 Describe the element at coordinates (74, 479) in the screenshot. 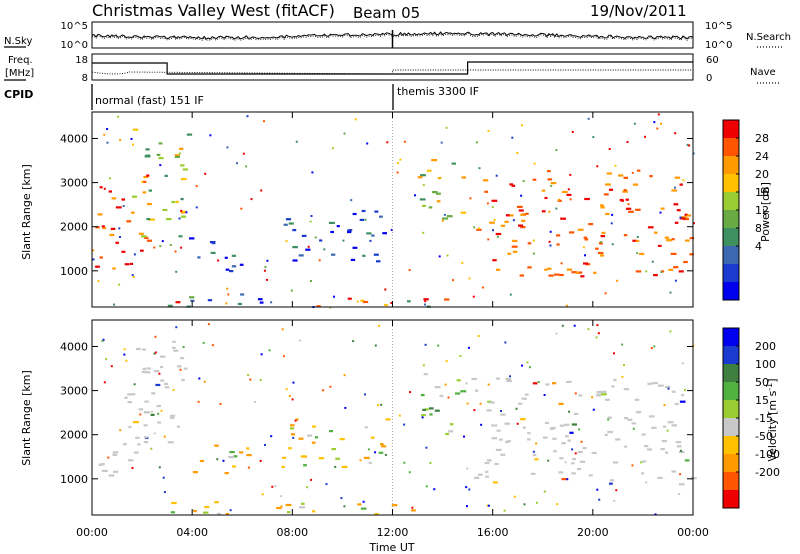

I see `ytick-label: 1000` at that location.